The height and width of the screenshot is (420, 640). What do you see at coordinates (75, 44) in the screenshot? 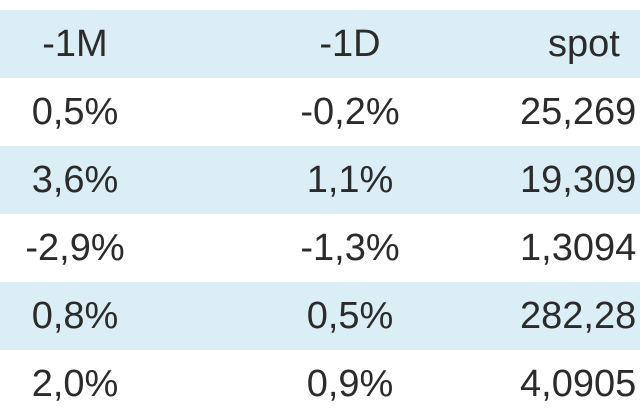
I see `header-1m: -1M` at bounding box center [75, 44].